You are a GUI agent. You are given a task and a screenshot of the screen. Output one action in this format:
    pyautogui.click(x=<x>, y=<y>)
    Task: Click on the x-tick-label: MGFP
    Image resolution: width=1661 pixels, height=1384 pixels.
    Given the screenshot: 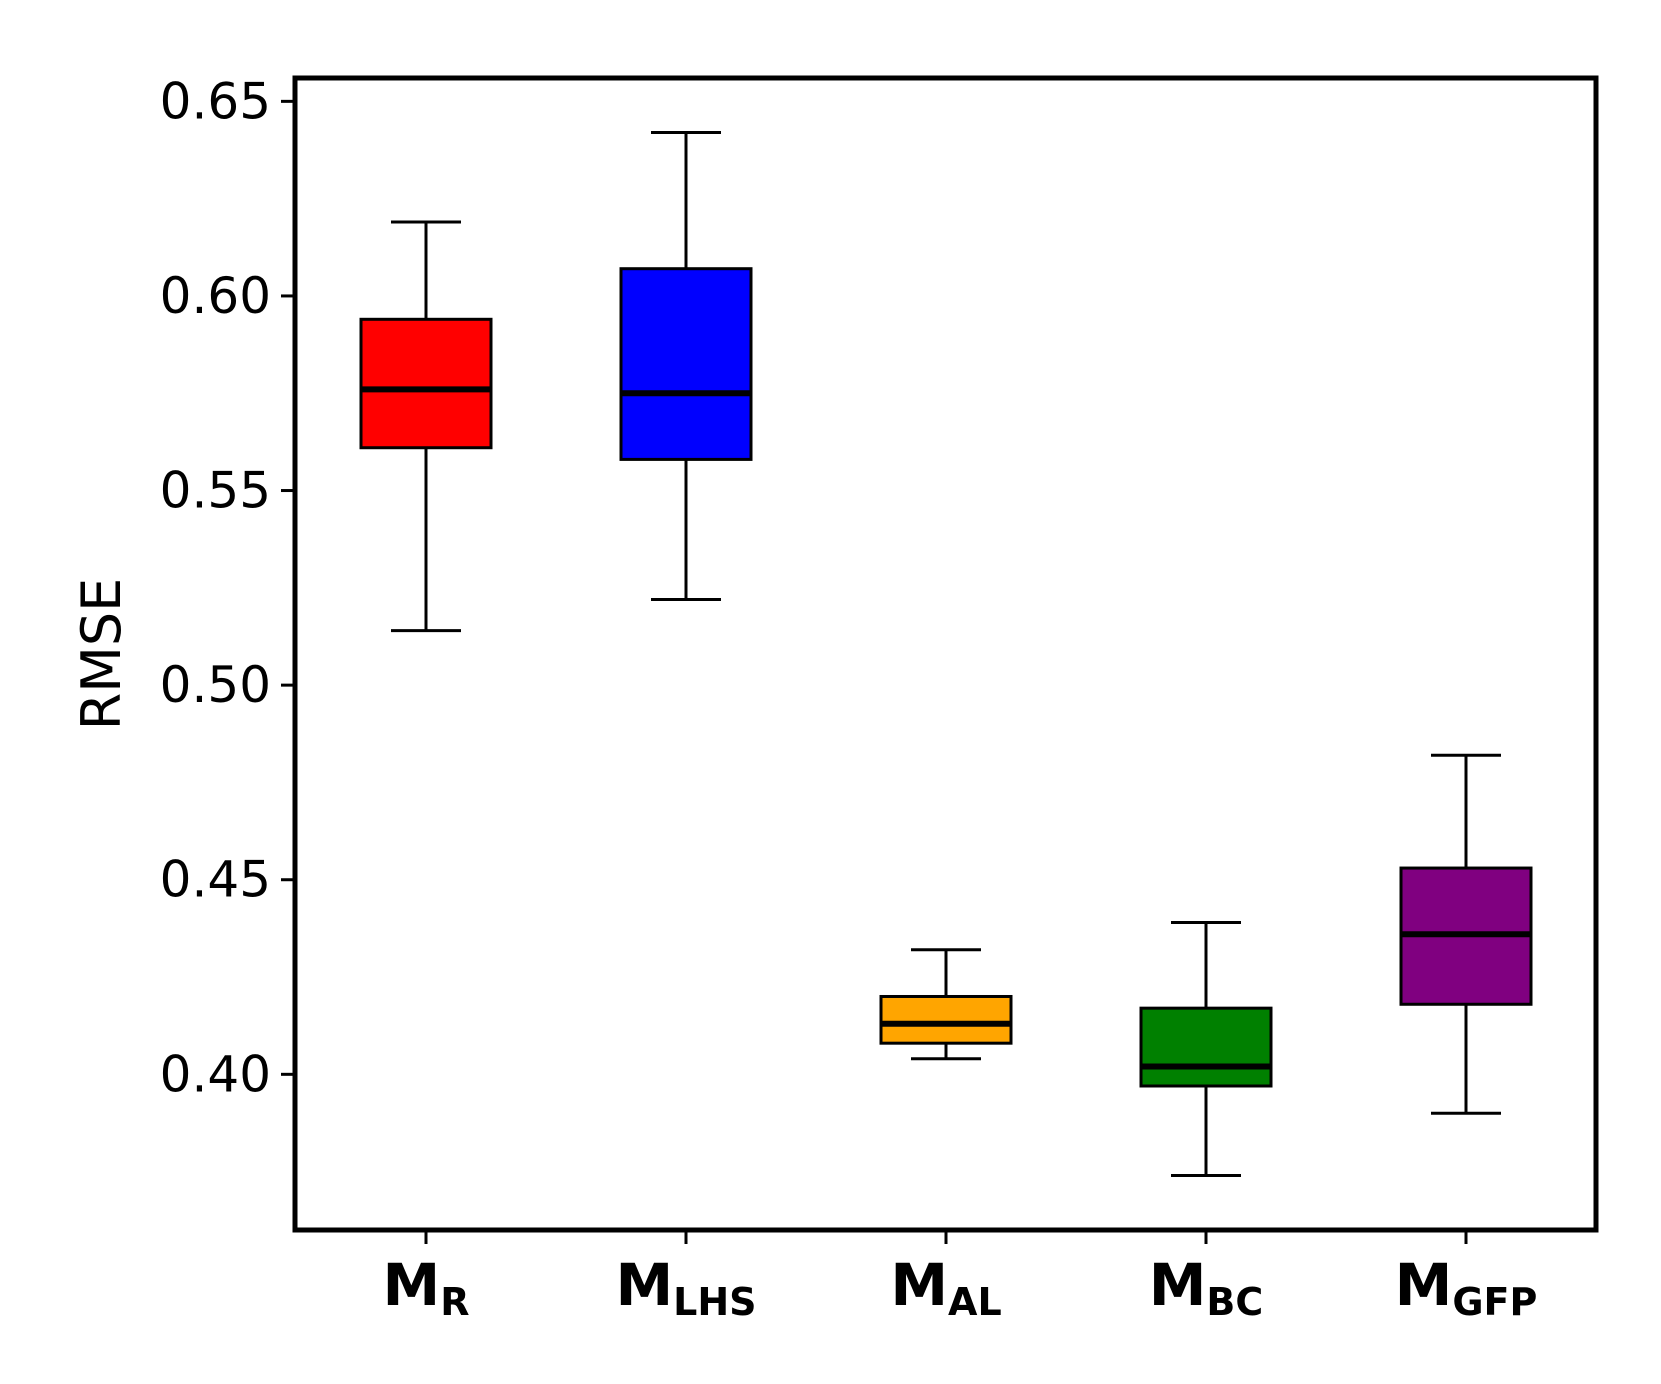 What is the action you would take?
    pyautogui.click(x=1466, y=1287)
    